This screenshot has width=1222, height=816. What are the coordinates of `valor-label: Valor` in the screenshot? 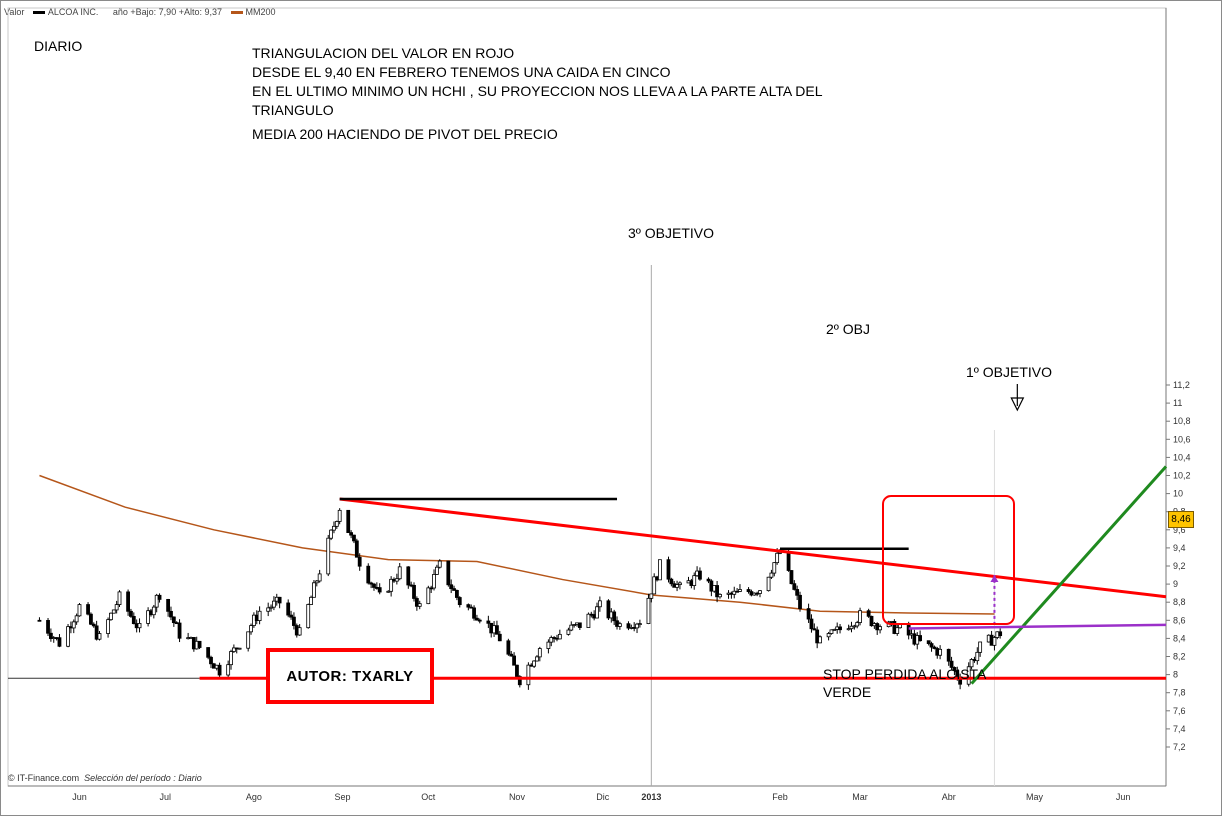 It's located at (14, 12).